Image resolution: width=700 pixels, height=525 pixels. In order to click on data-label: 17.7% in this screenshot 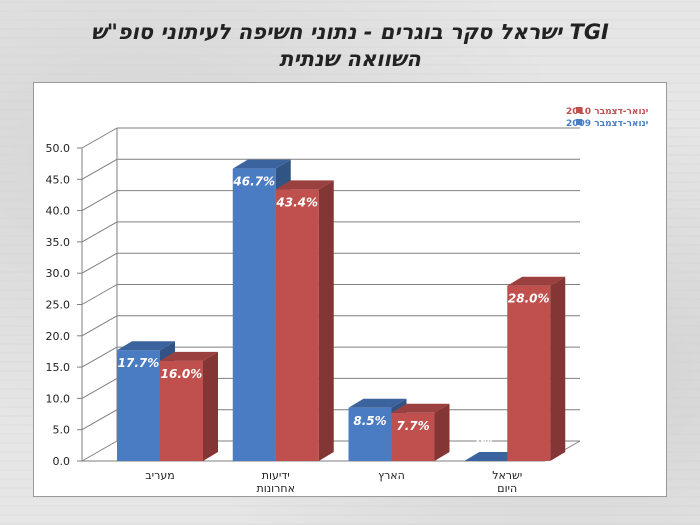, I will do `click(139, 363)`.